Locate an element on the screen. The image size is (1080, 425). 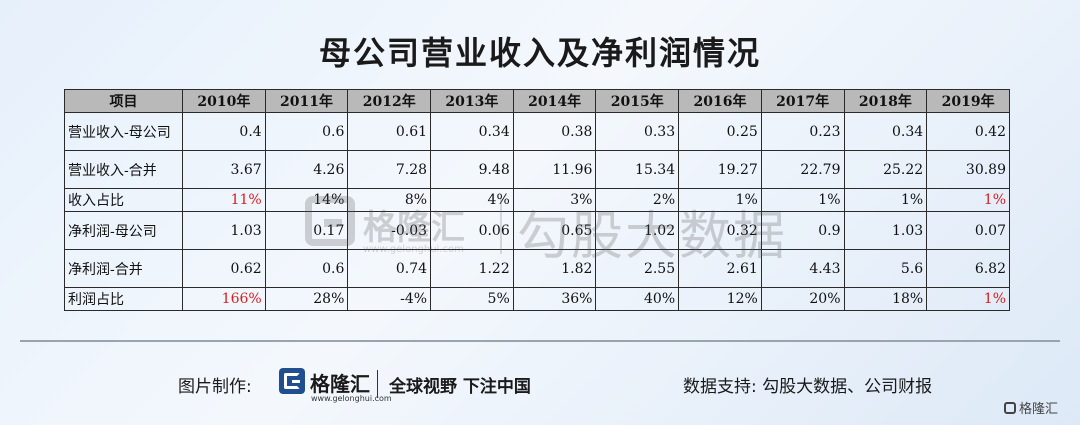
slogan: 全球视野 下注中国 is located at coordinates (460, 387).